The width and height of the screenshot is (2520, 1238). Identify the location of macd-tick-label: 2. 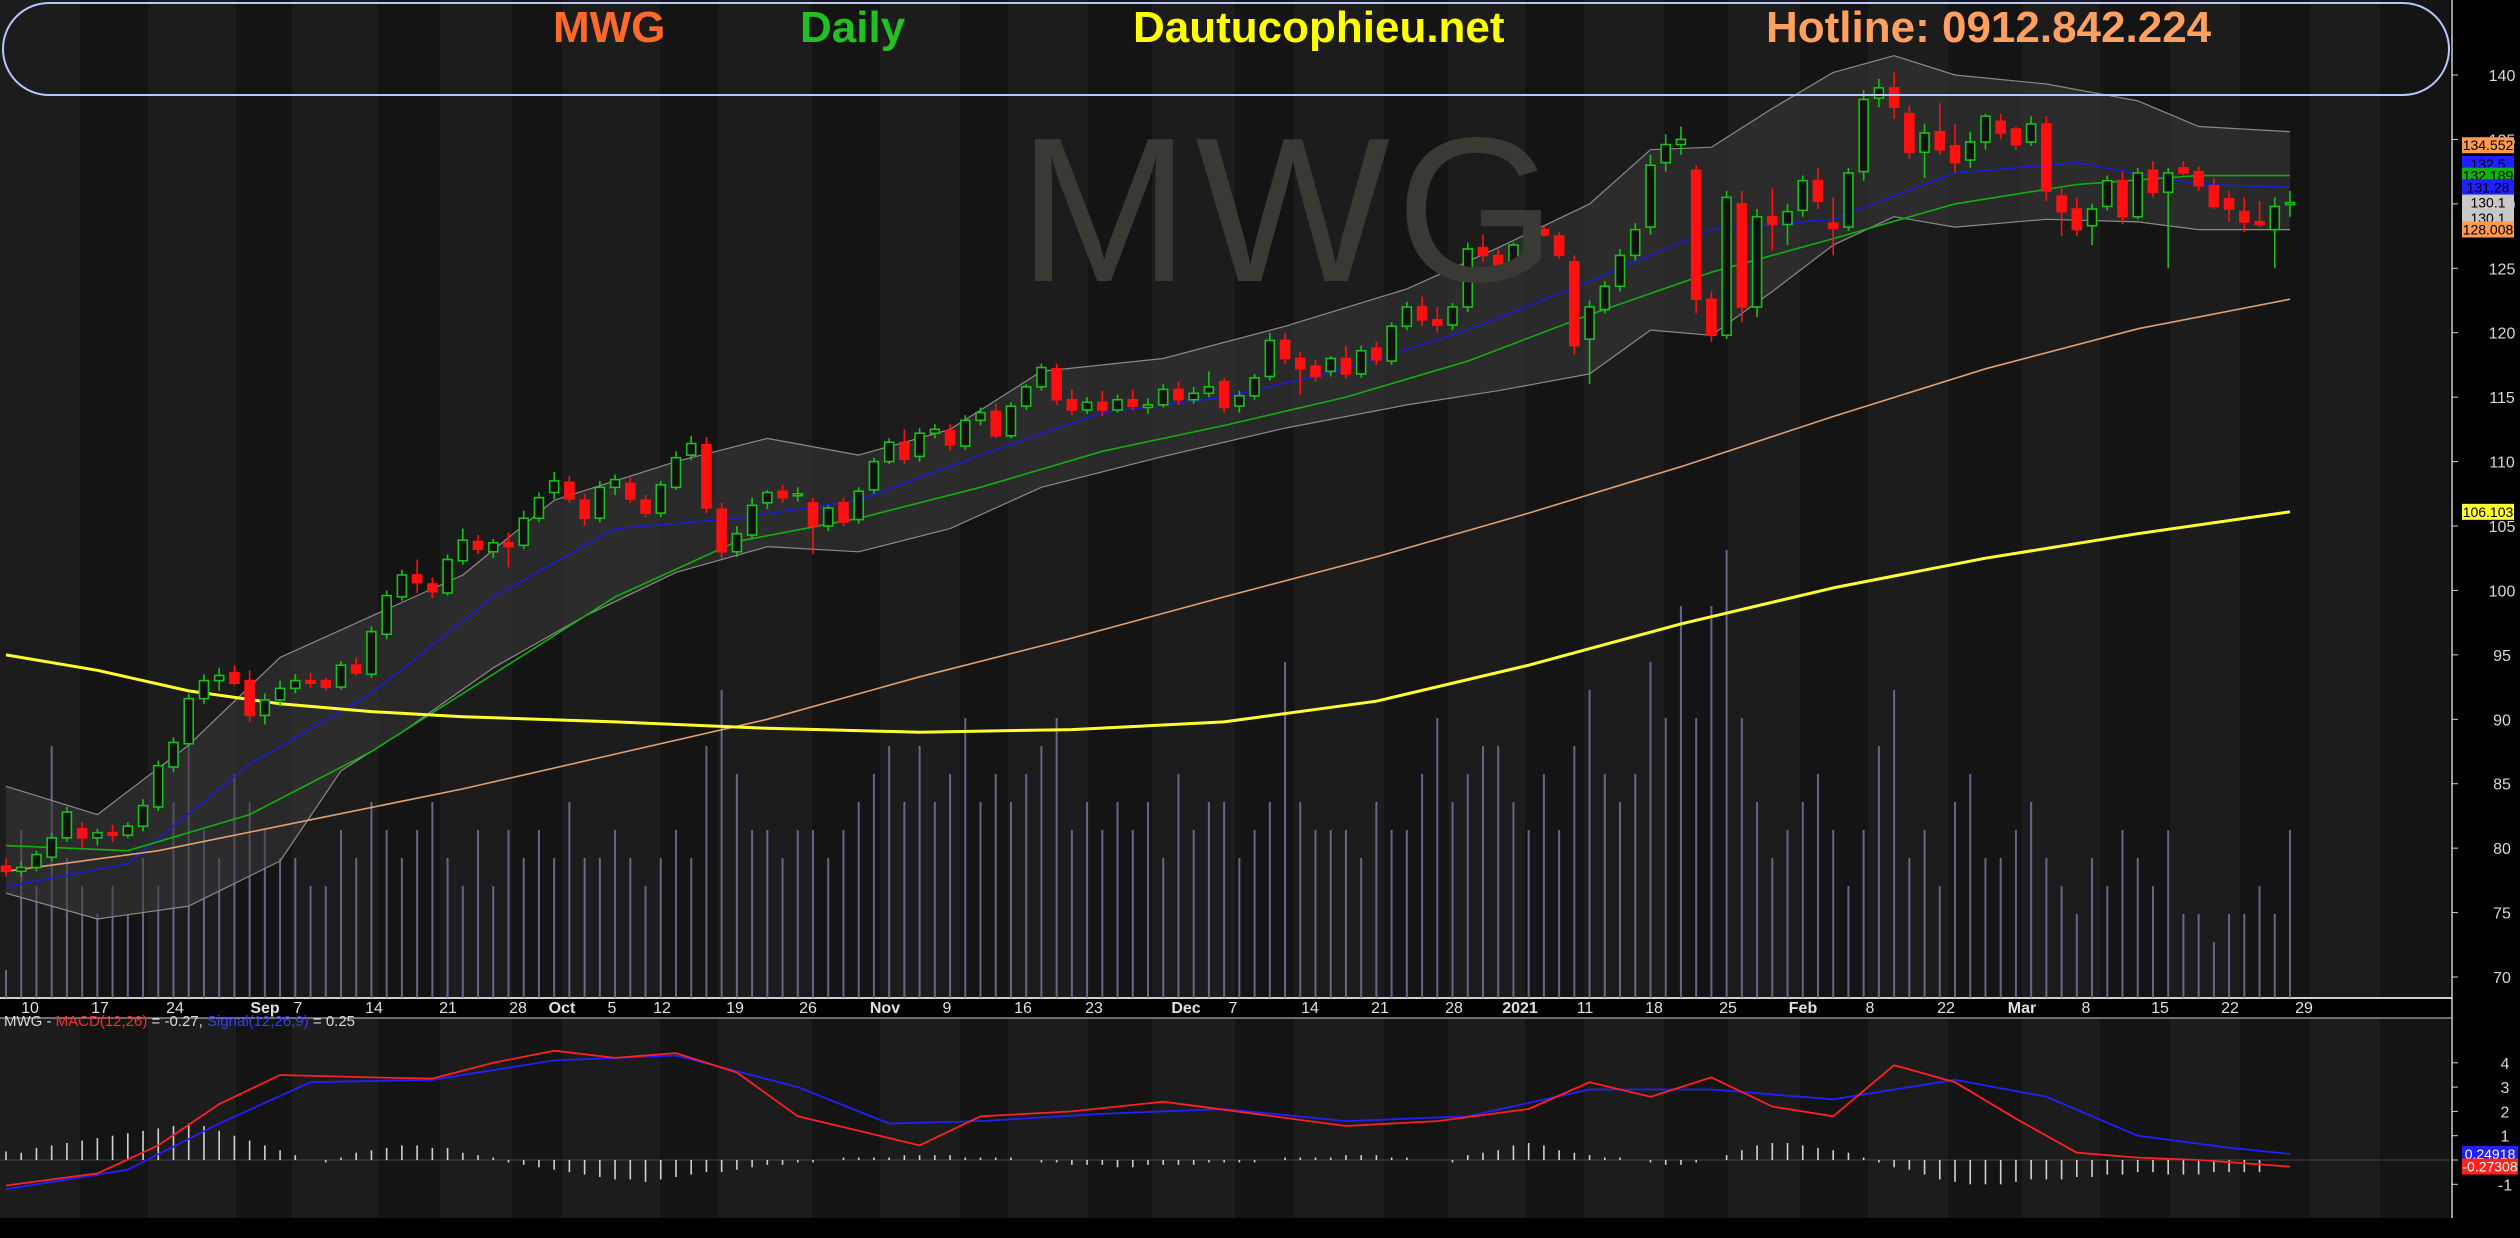
(2505, 1112).